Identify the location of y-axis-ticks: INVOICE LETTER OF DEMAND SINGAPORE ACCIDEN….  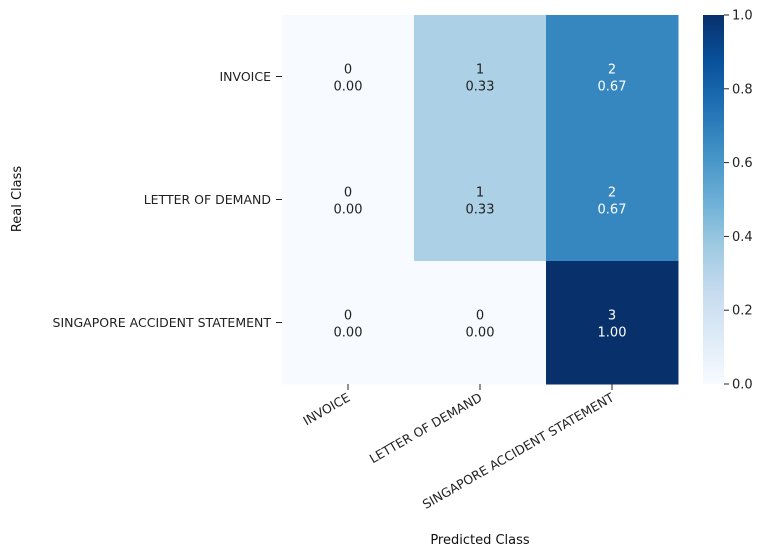
(167, 199).